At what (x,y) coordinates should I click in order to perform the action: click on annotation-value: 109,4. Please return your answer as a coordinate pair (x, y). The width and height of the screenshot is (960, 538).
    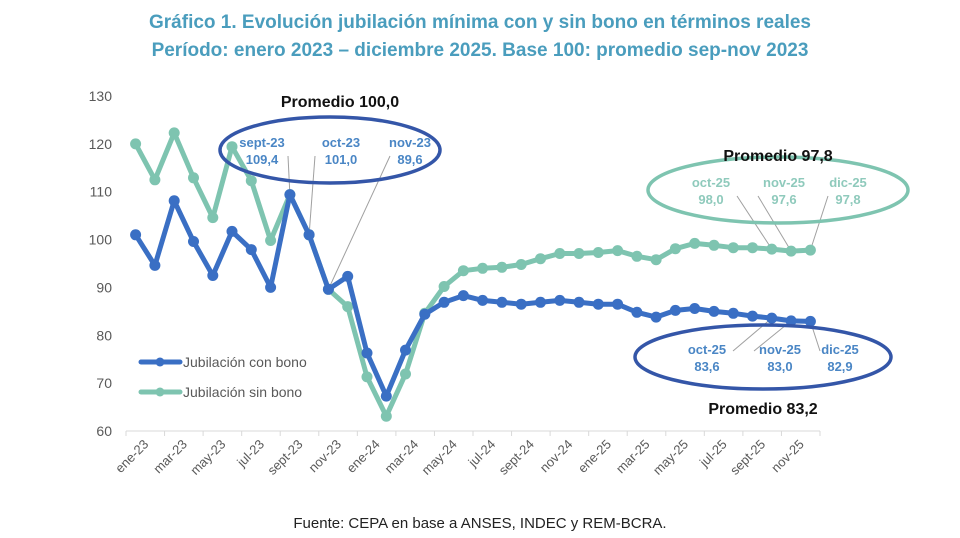
    Looking at the image, I should click on (262, 159).